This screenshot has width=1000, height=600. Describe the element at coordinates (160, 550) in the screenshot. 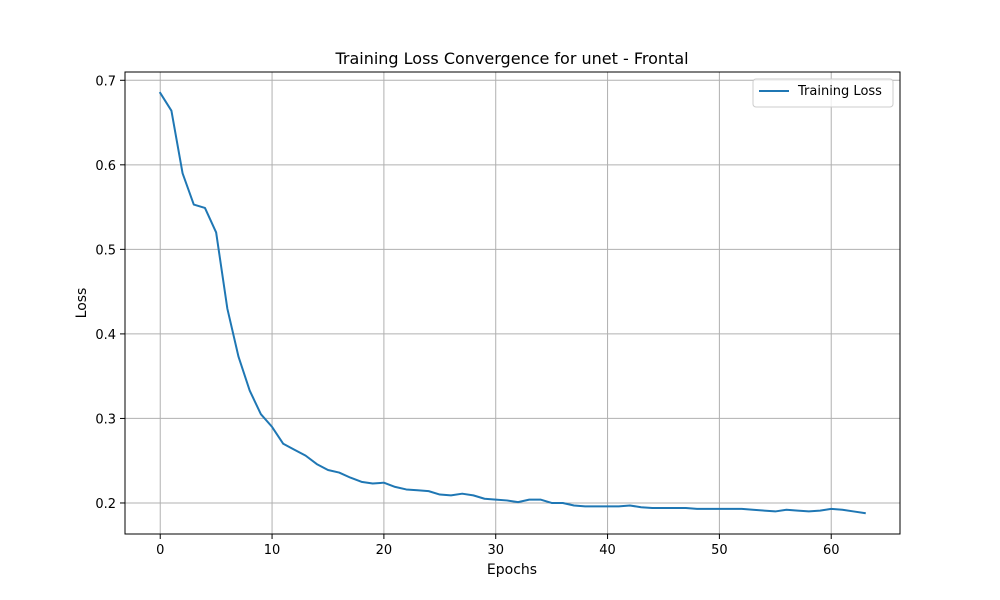

I see `x-tick-label: 0` at that location.